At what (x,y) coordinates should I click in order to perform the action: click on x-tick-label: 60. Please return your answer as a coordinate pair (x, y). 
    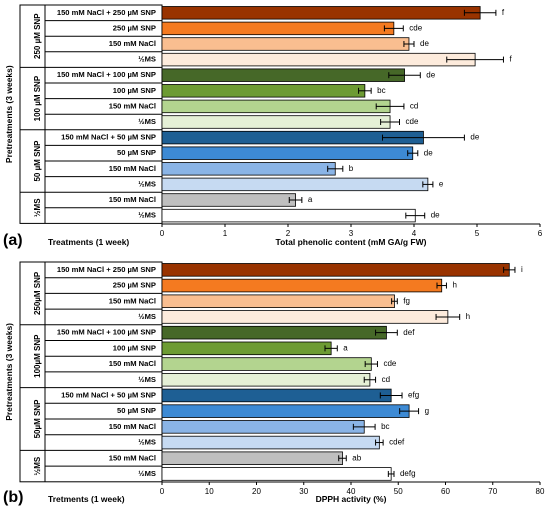
    Looking at the image, I should click on (445, 491).